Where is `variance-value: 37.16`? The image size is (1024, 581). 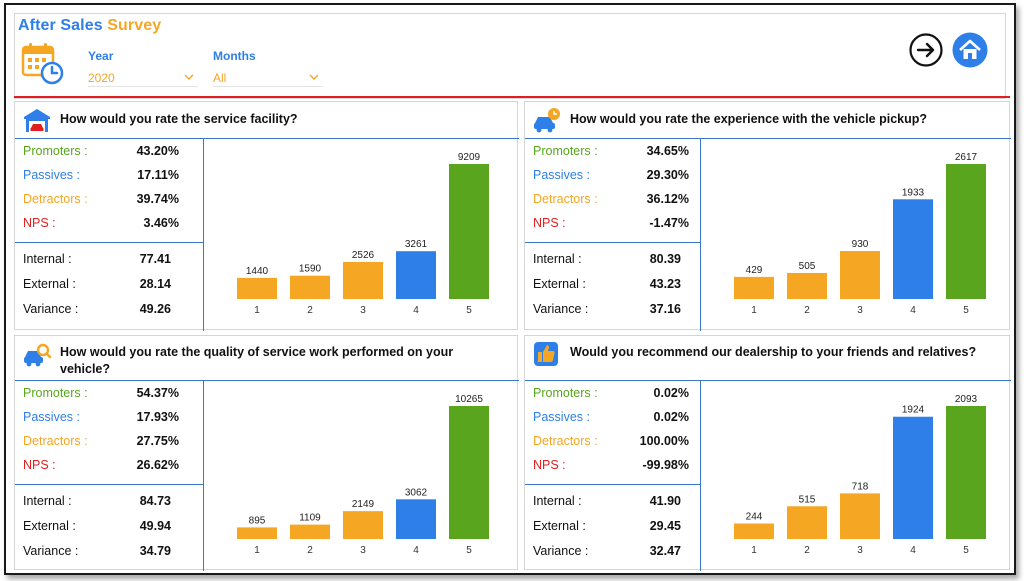
variance-value: 37.16 is located at coordinates (665, 309).